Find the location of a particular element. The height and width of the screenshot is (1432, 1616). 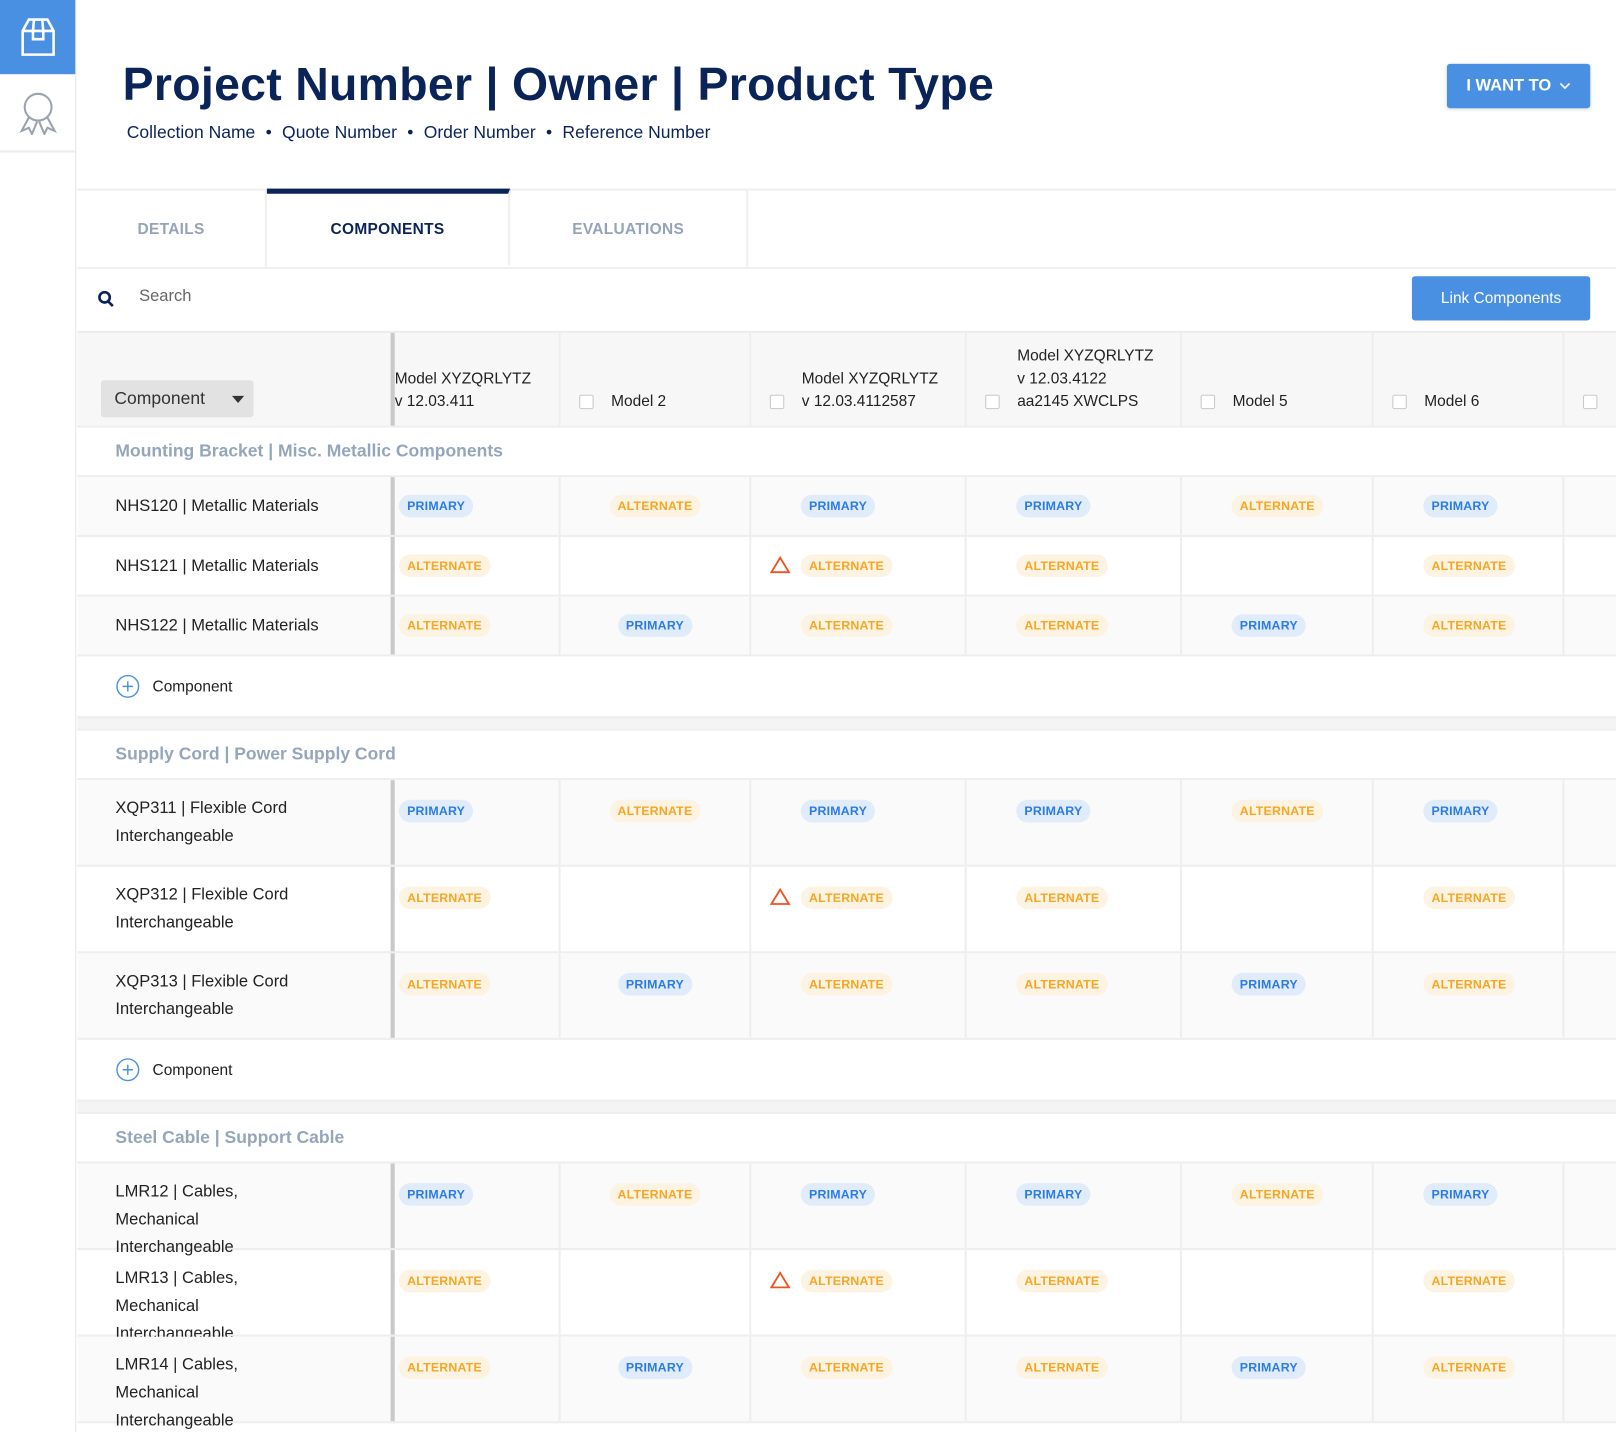

tab-components: COMPONENTS is located at coordinates (388, 226).